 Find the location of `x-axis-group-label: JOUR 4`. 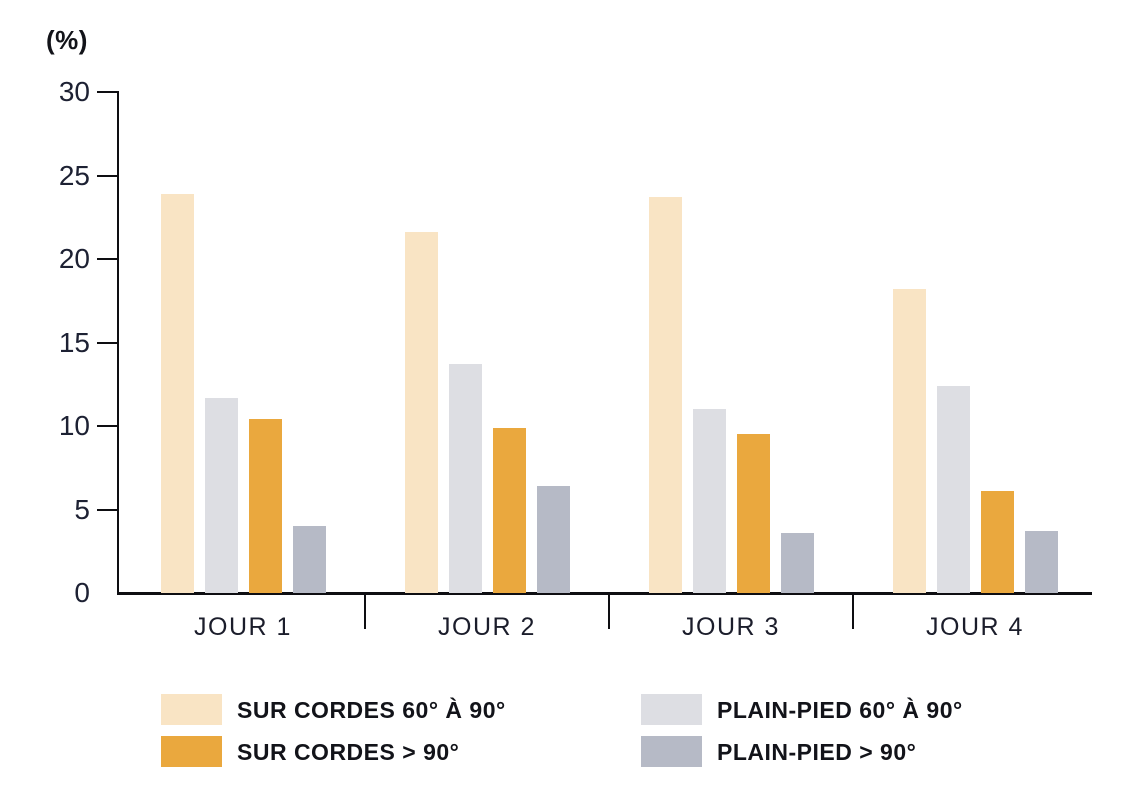

x-axis-group-label: JOUR 4 is located at coordinates (975, 627).